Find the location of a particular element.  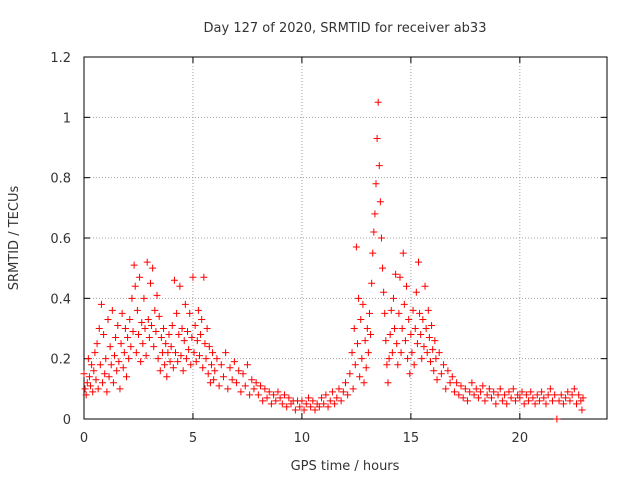

y-axis-label: SRMTID / TECUs is located at coordinates (14, 238).